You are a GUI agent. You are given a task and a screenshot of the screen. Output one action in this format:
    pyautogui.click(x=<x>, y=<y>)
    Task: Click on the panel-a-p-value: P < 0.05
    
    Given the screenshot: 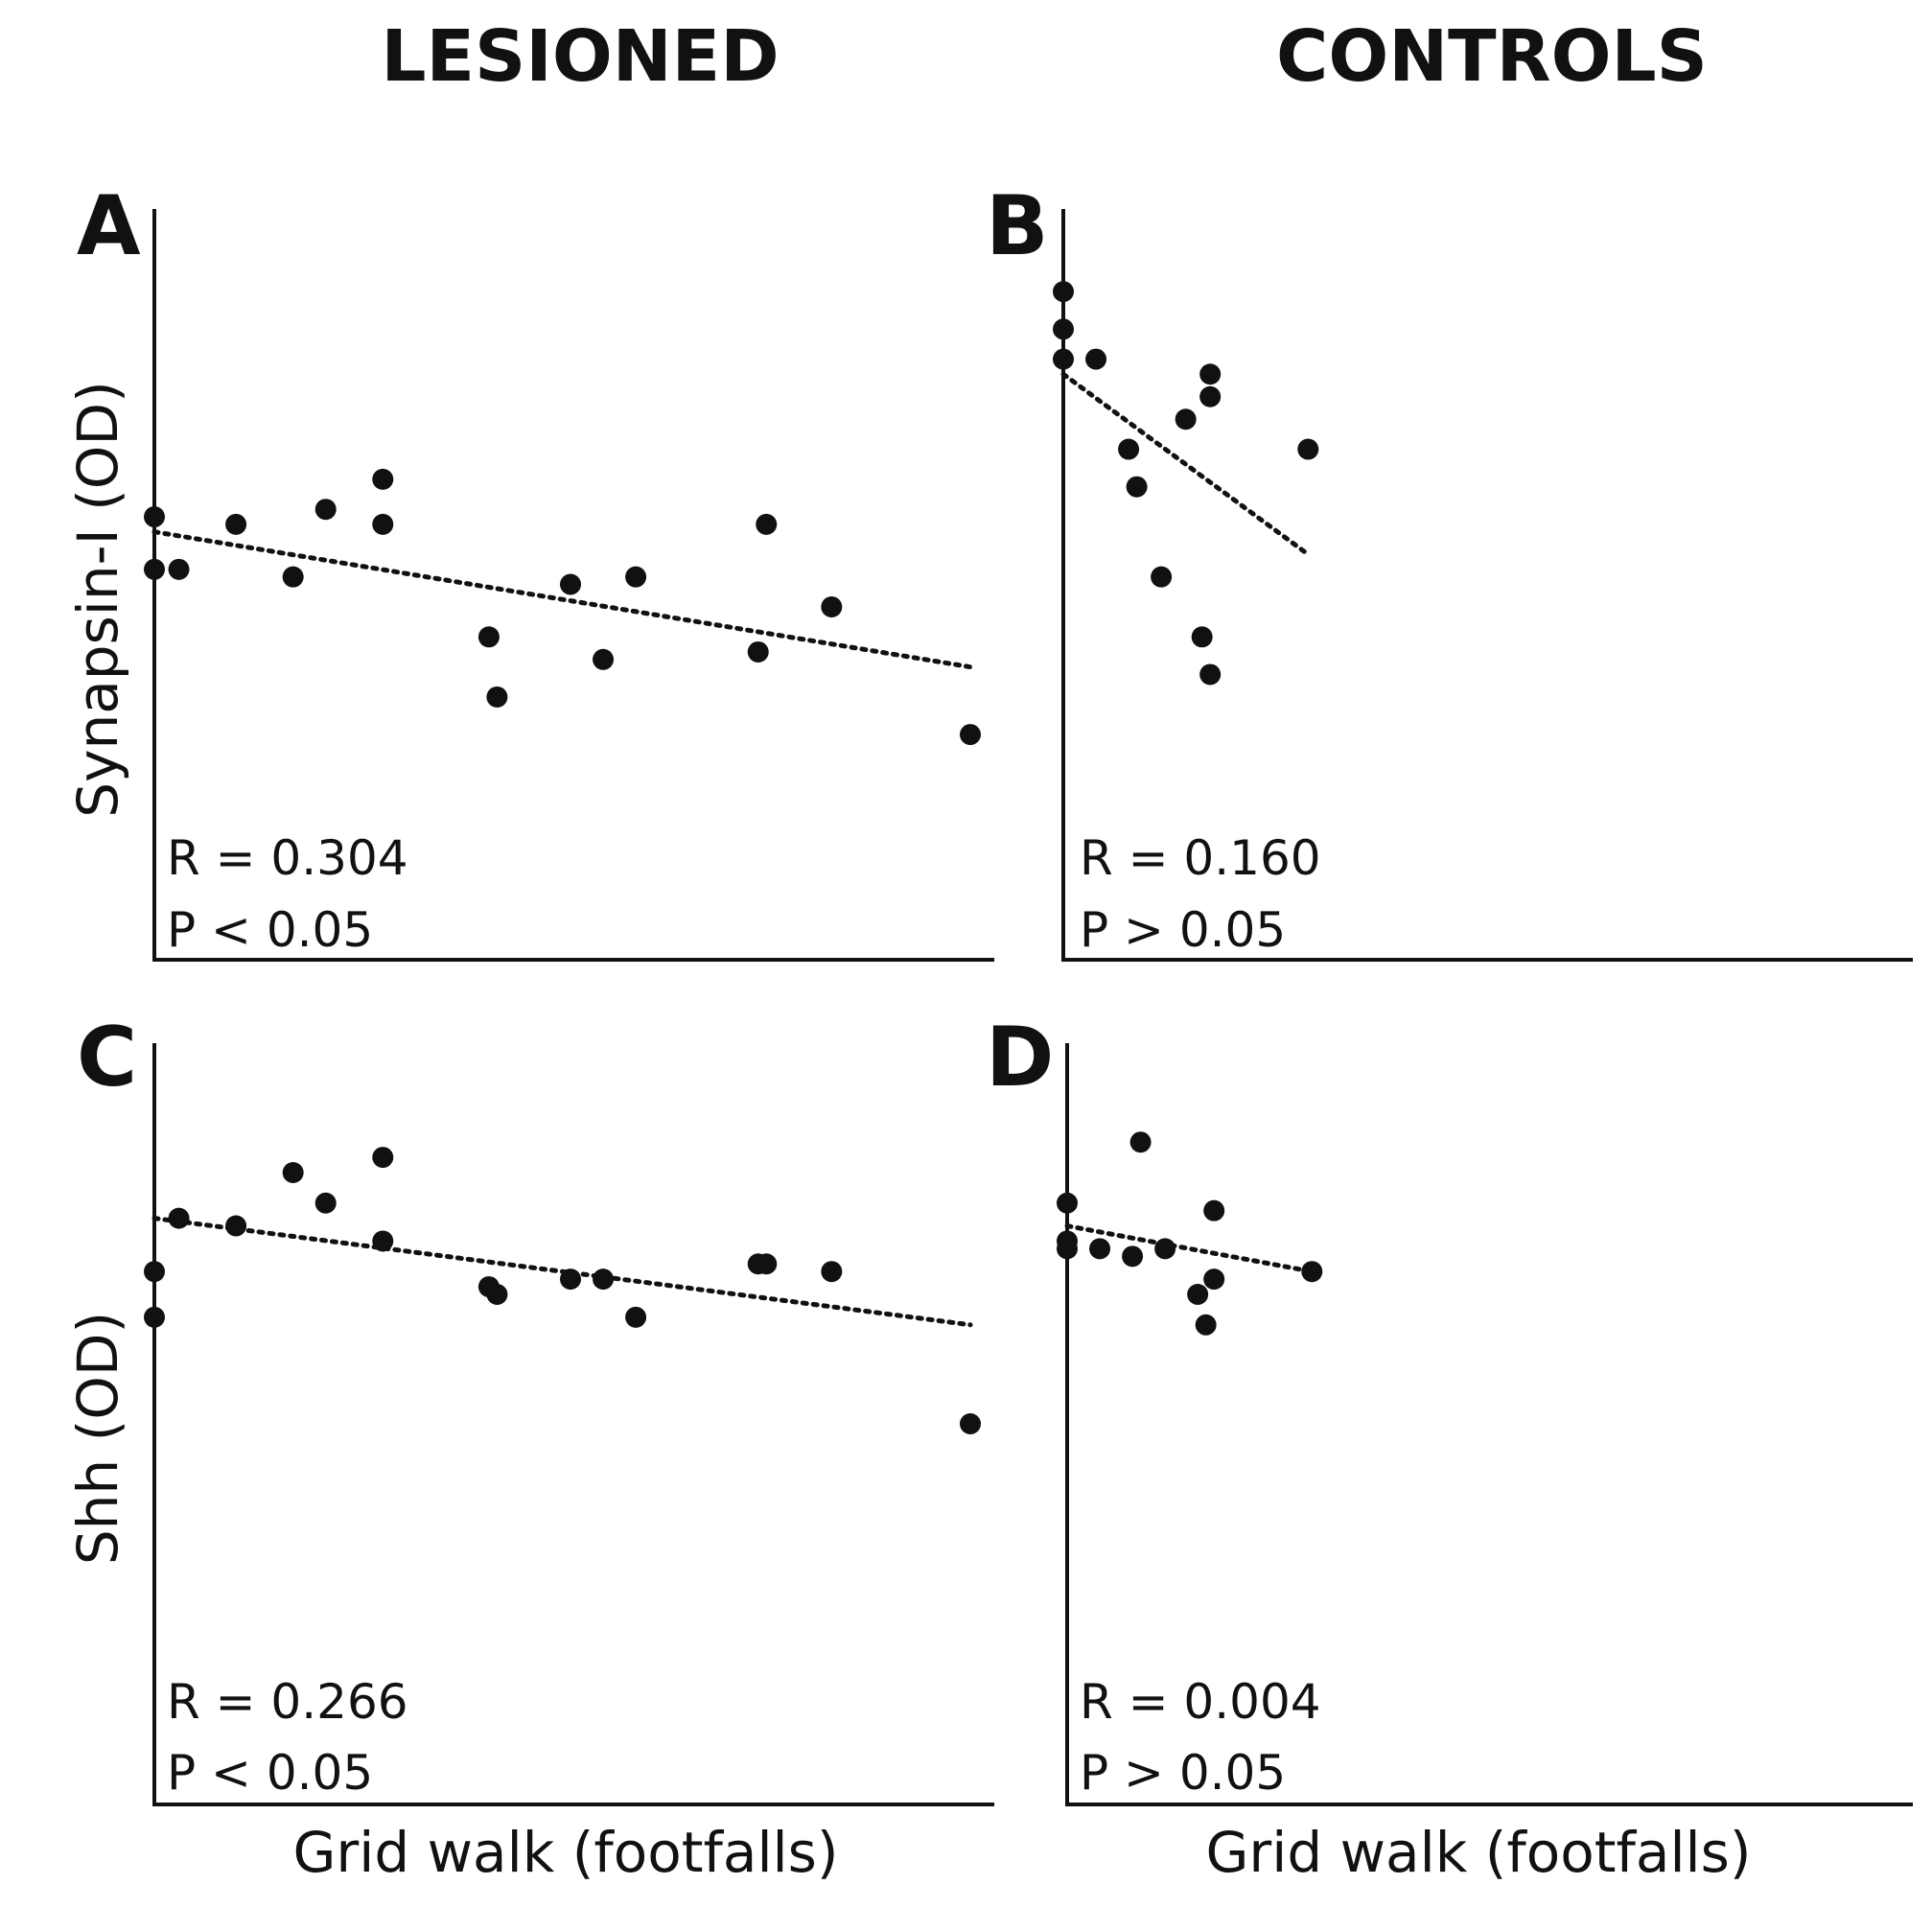 What is the action you would take?
    pyautogui.click(x=270, y=930)
    